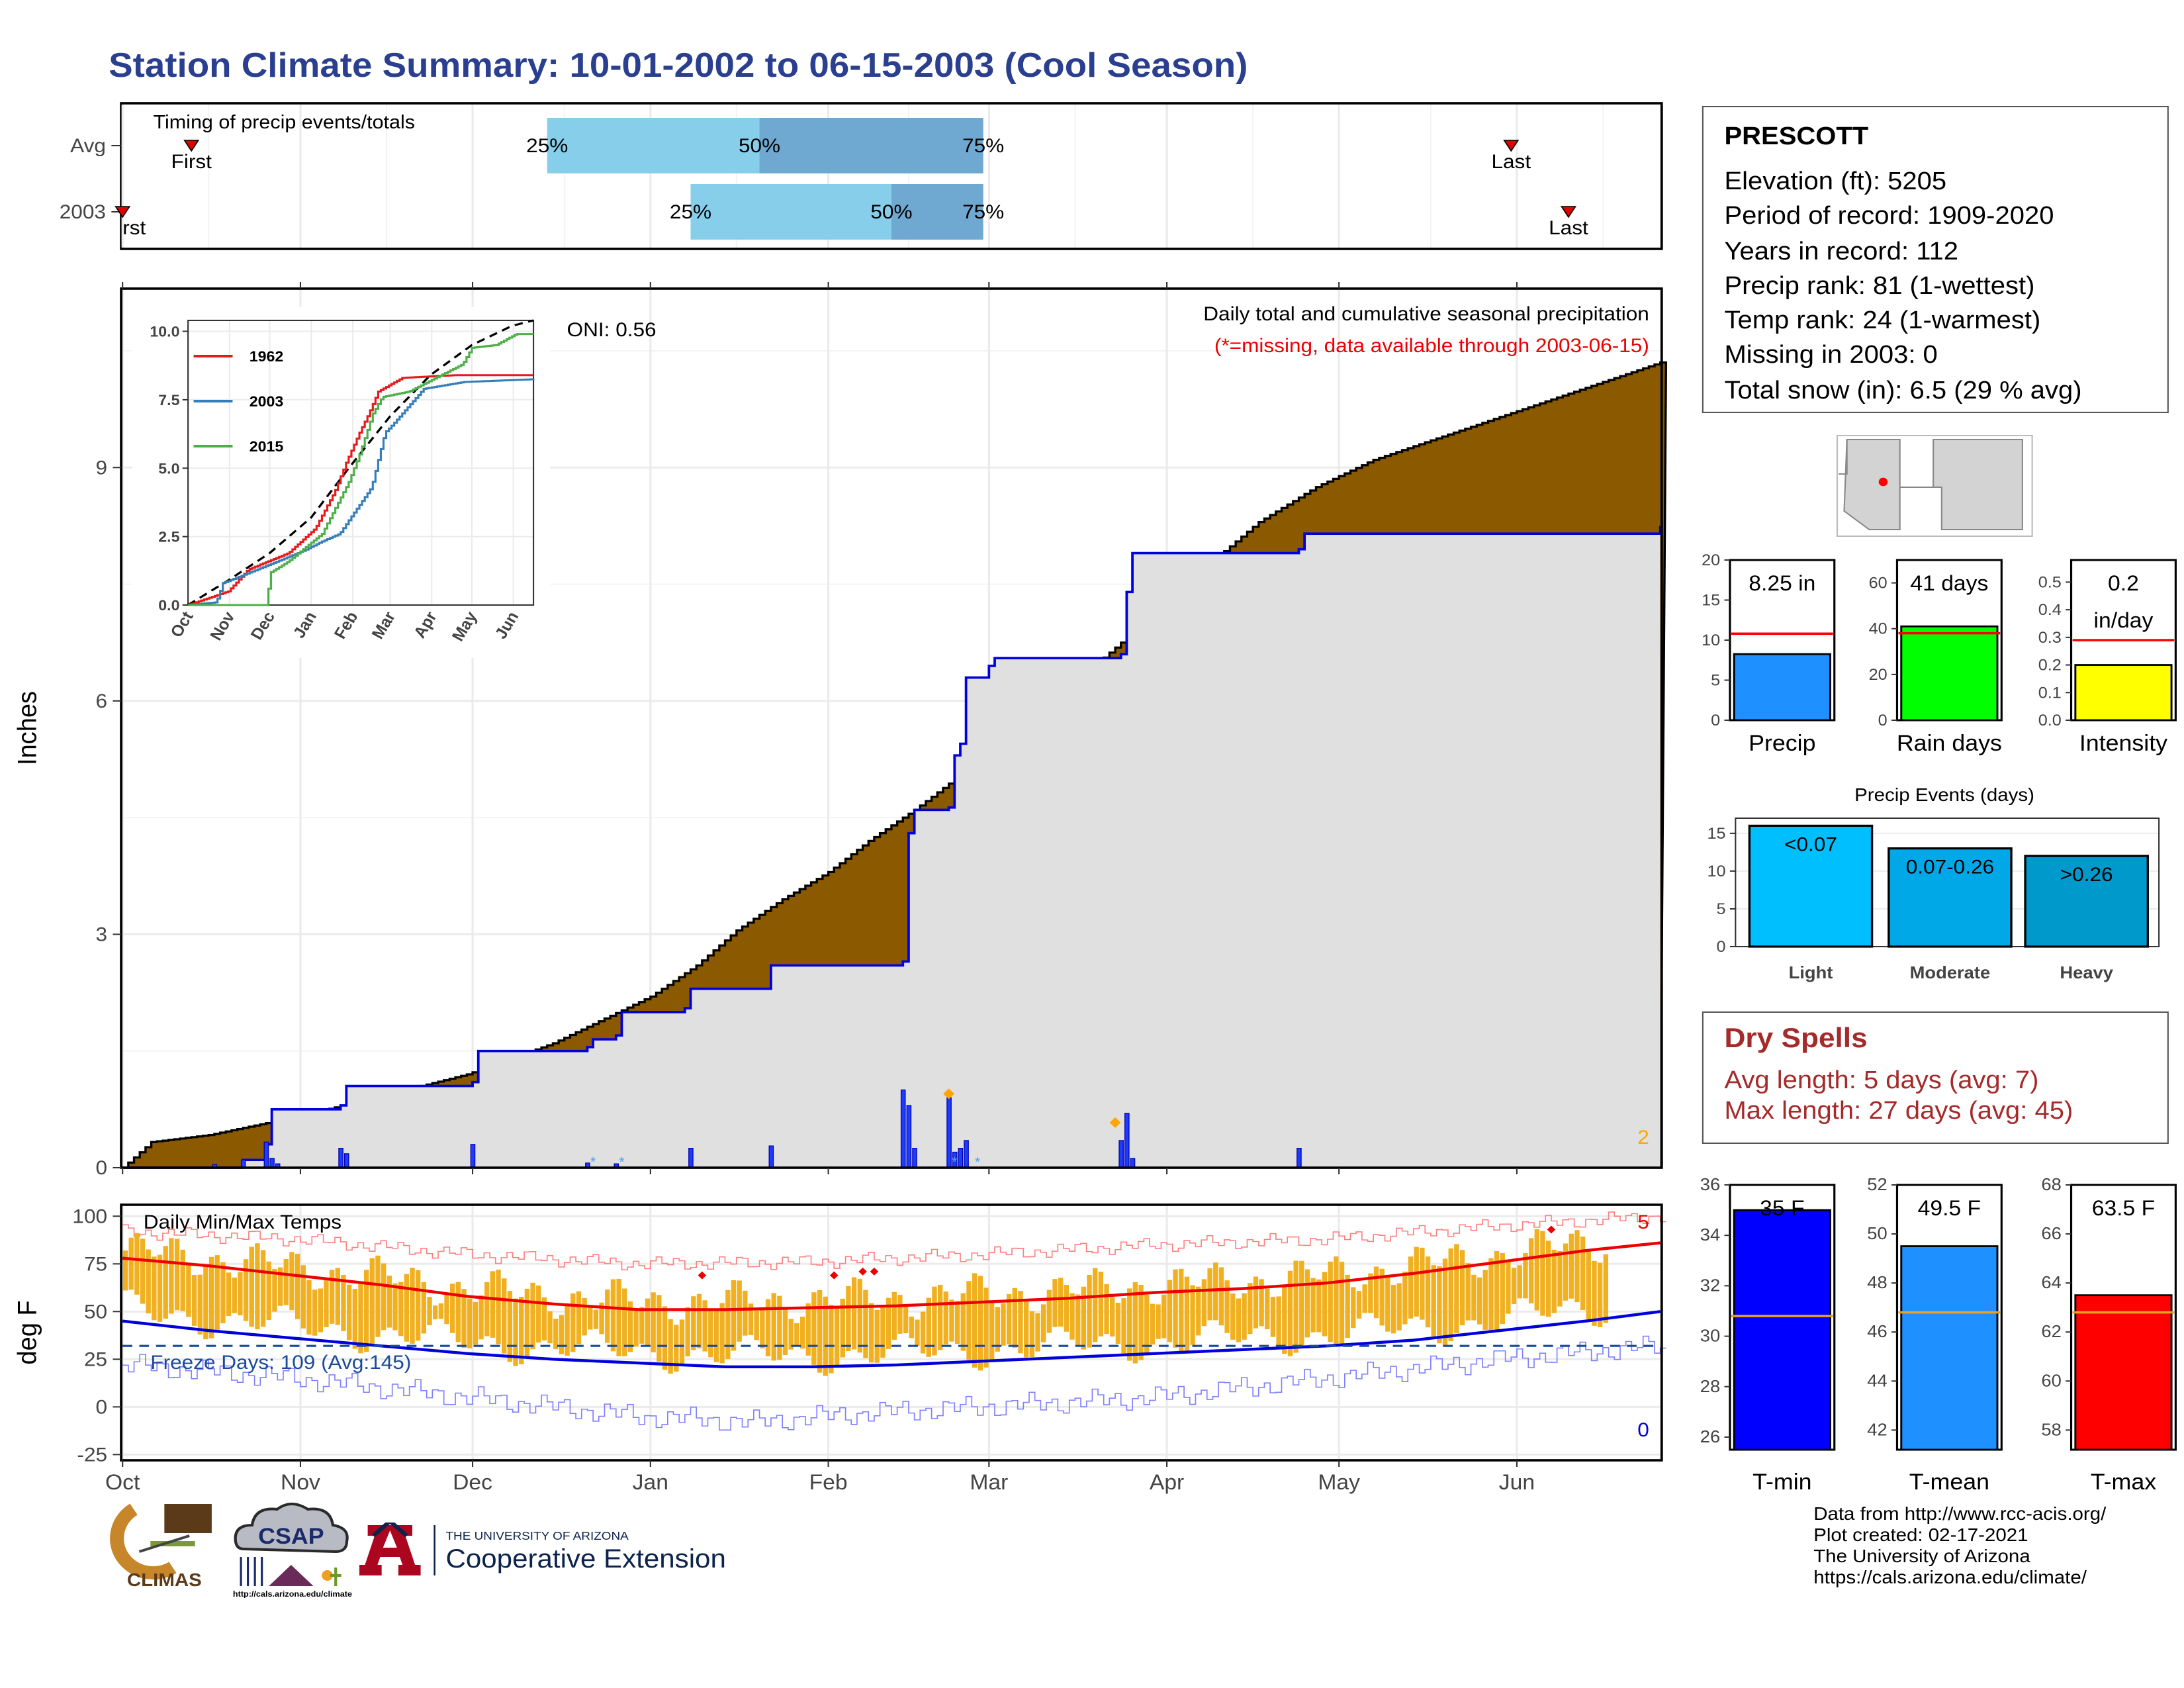  Describe the element at coordinates (95, 1311) in the screenshot. I see `temps-ytick: 50` at that location.